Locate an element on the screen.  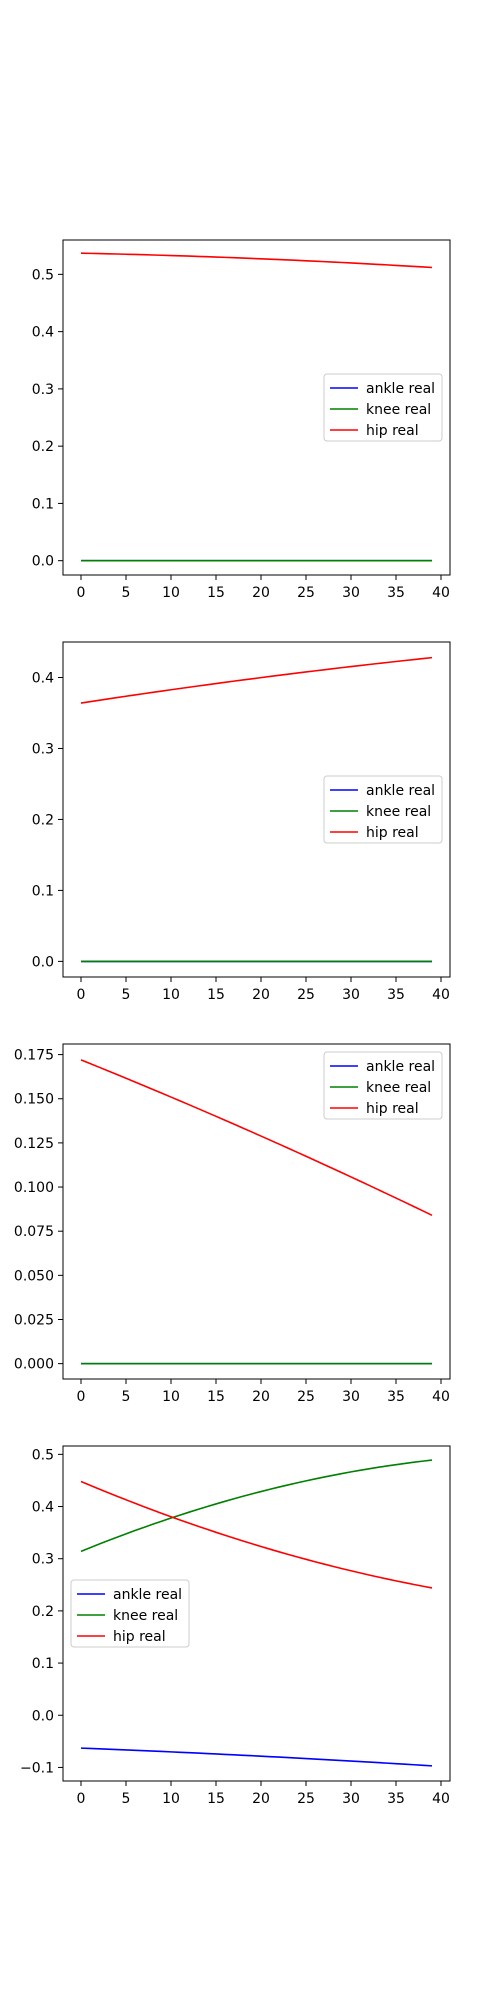
y-tick-label: 0.150 is located at coordinates (34, 1100).